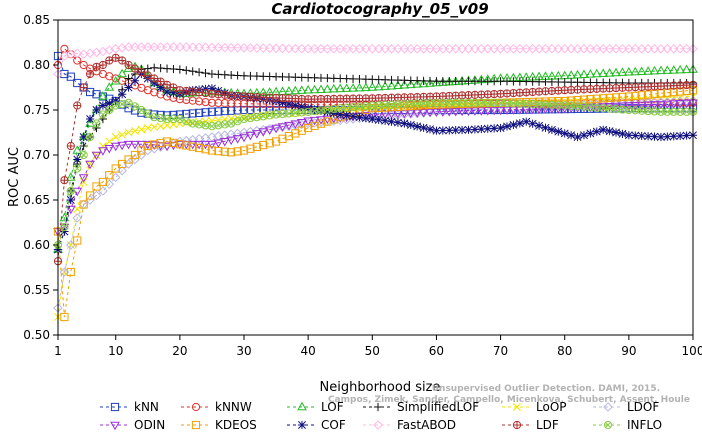  I want to click on series-line-fastabod, so click(375, 60).